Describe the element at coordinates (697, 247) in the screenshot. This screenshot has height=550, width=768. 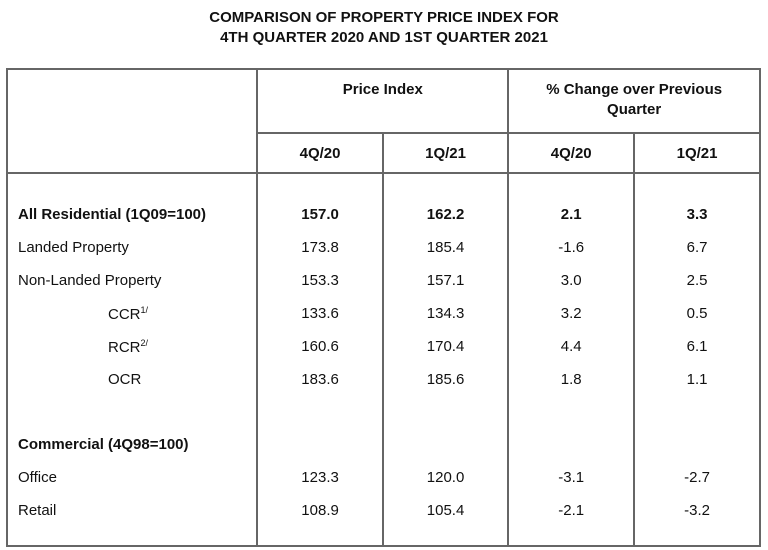
I see `value-cell: 6.7` at that location.